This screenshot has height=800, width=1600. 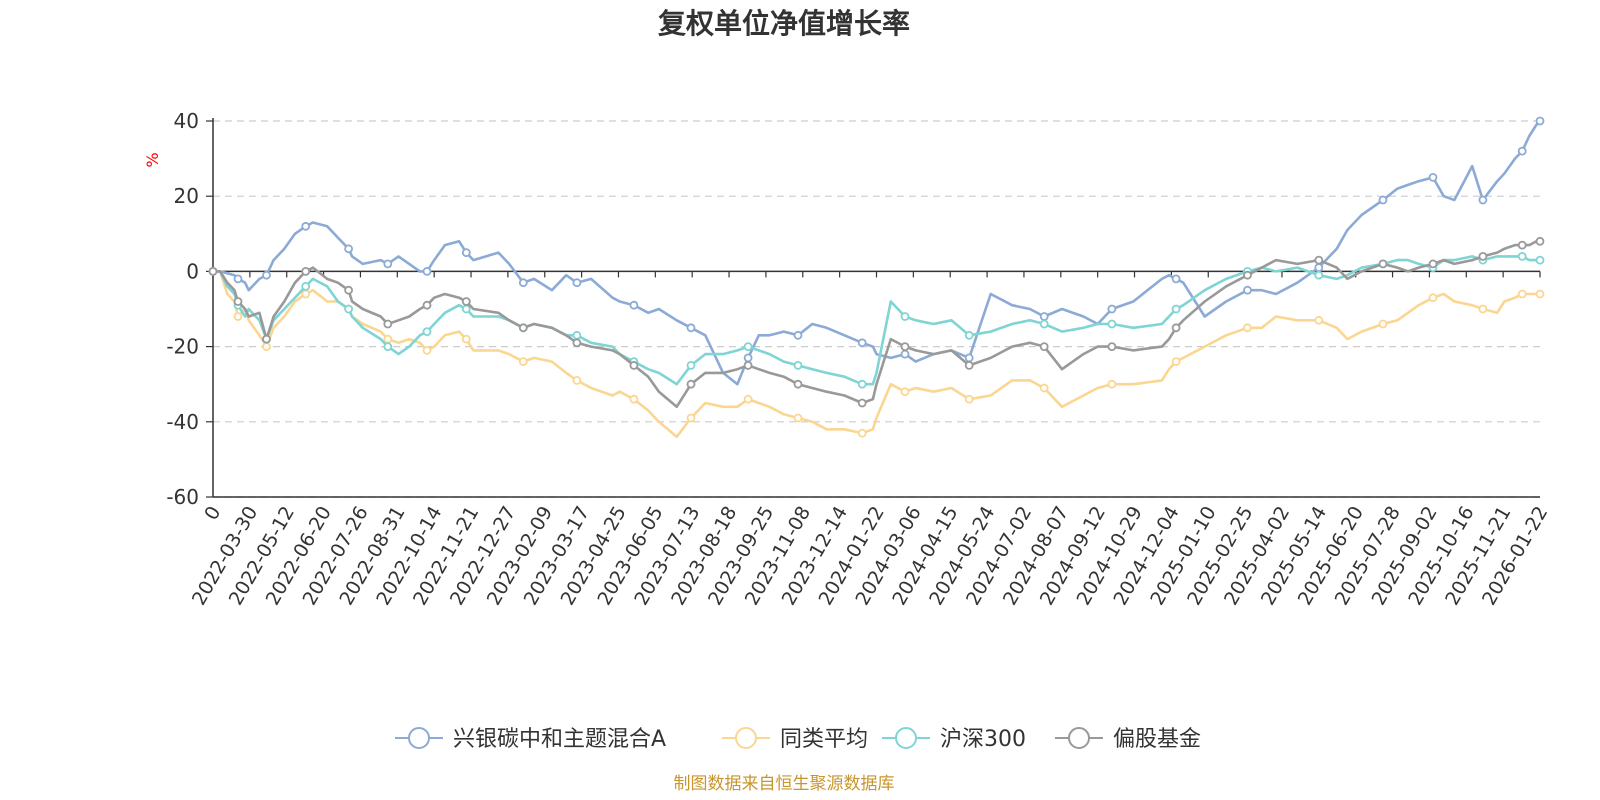 I want to click on y-tick-label: 40, so click(x=186, y=121).